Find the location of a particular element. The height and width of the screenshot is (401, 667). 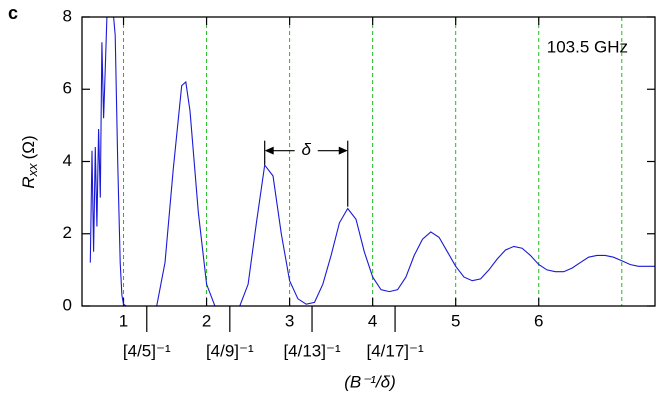

marker-label: [4/17]⁻¹ is located at coordinates (395, 350).